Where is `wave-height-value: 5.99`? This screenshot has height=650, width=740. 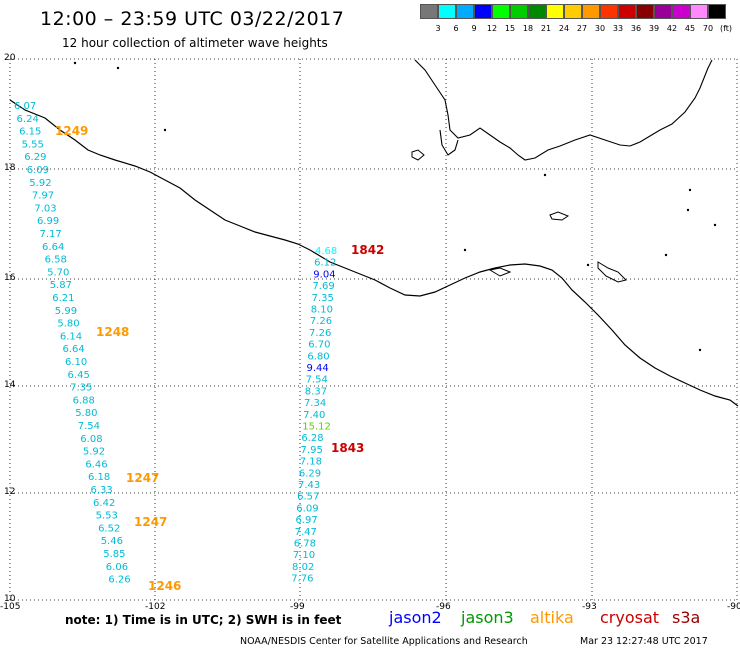 wave-height-value: 5.99 is located at coordinates (66, 311).